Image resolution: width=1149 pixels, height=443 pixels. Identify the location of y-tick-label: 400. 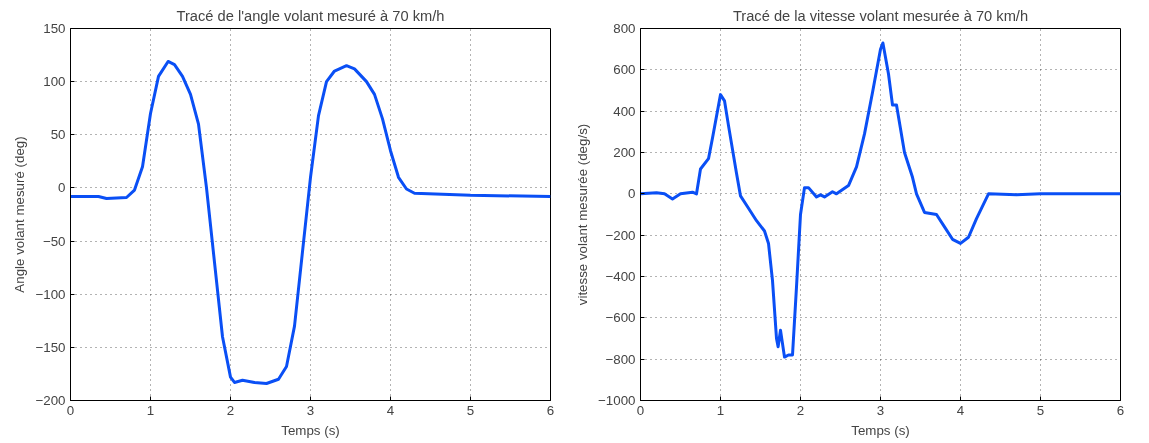
(624, 111).